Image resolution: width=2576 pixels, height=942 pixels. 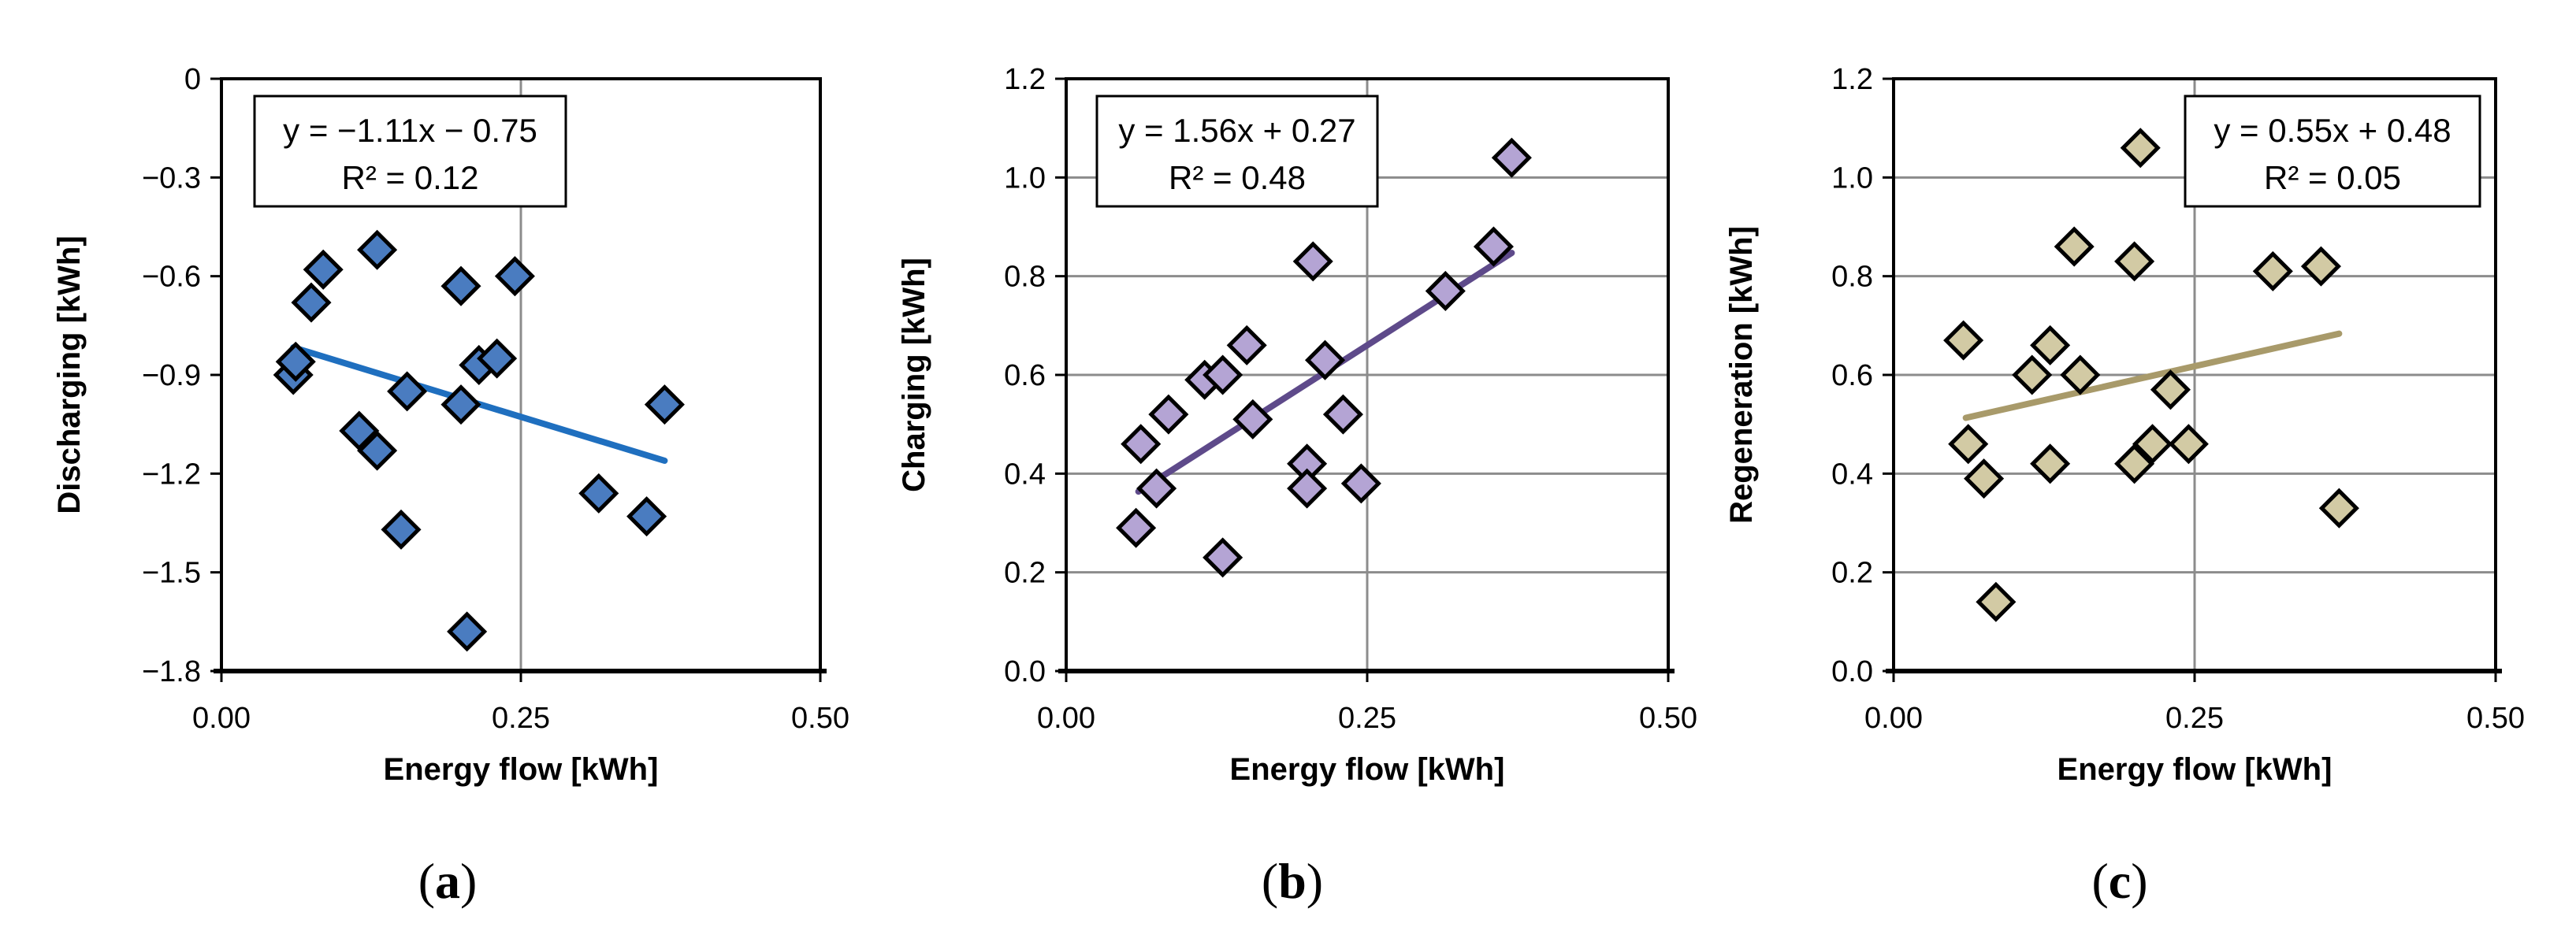 What do you see at coordinates (914, 375) in the screenshot?
I see `y-axis-label: Charging [kWh]` at bounding box center [914, 375].